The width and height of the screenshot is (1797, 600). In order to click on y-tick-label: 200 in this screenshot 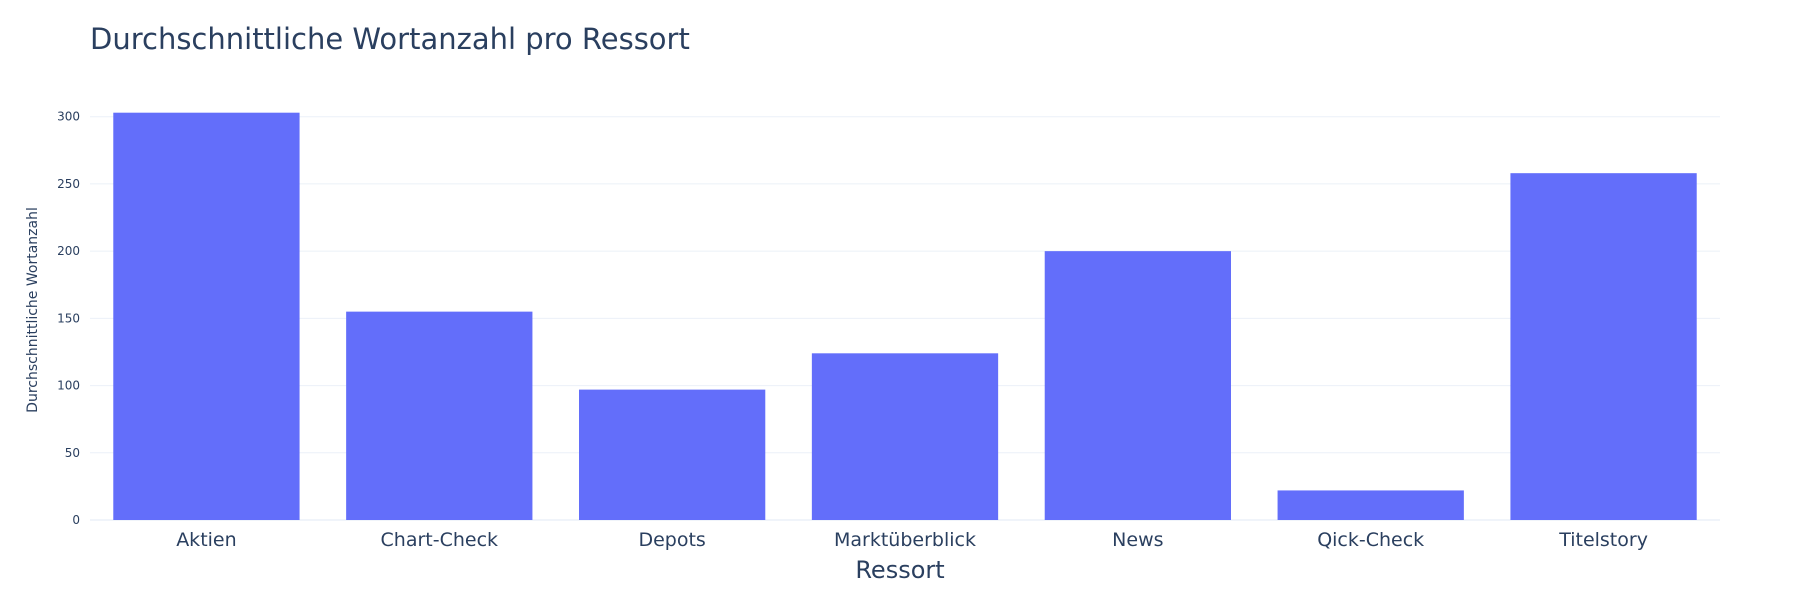, I will do `click(68, 251)`.